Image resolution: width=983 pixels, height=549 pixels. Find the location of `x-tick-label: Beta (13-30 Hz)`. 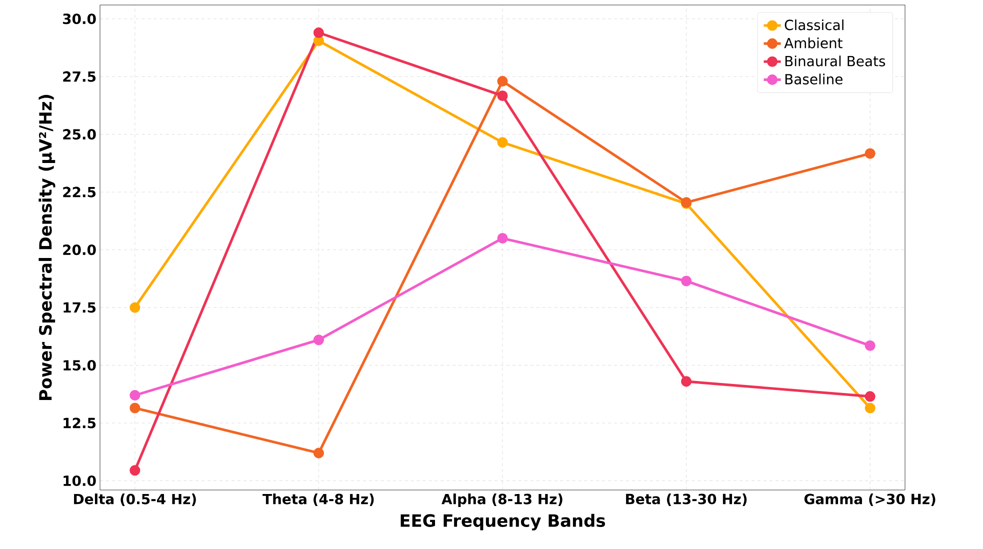

x-tick-label: Beta (13-30 Hz) is located at coordinates (686, 500).